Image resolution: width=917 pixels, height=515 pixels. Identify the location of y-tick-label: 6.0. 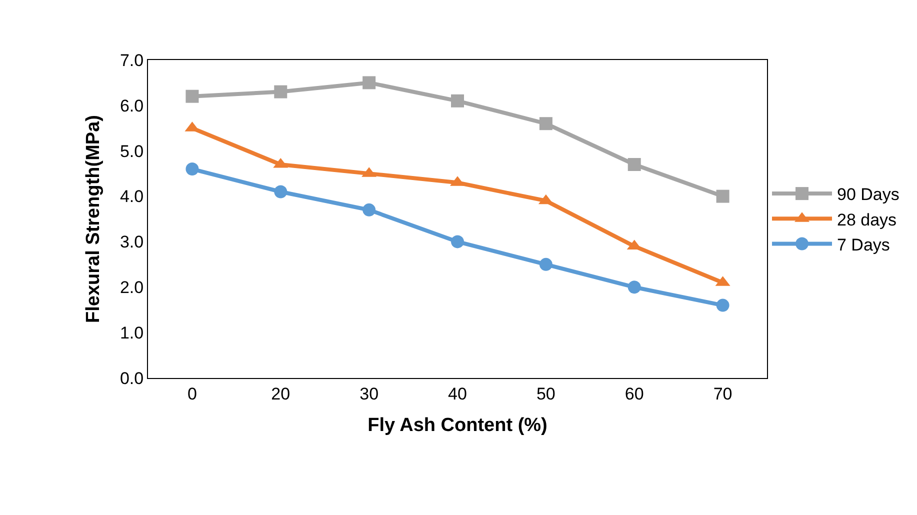
(132, 106).